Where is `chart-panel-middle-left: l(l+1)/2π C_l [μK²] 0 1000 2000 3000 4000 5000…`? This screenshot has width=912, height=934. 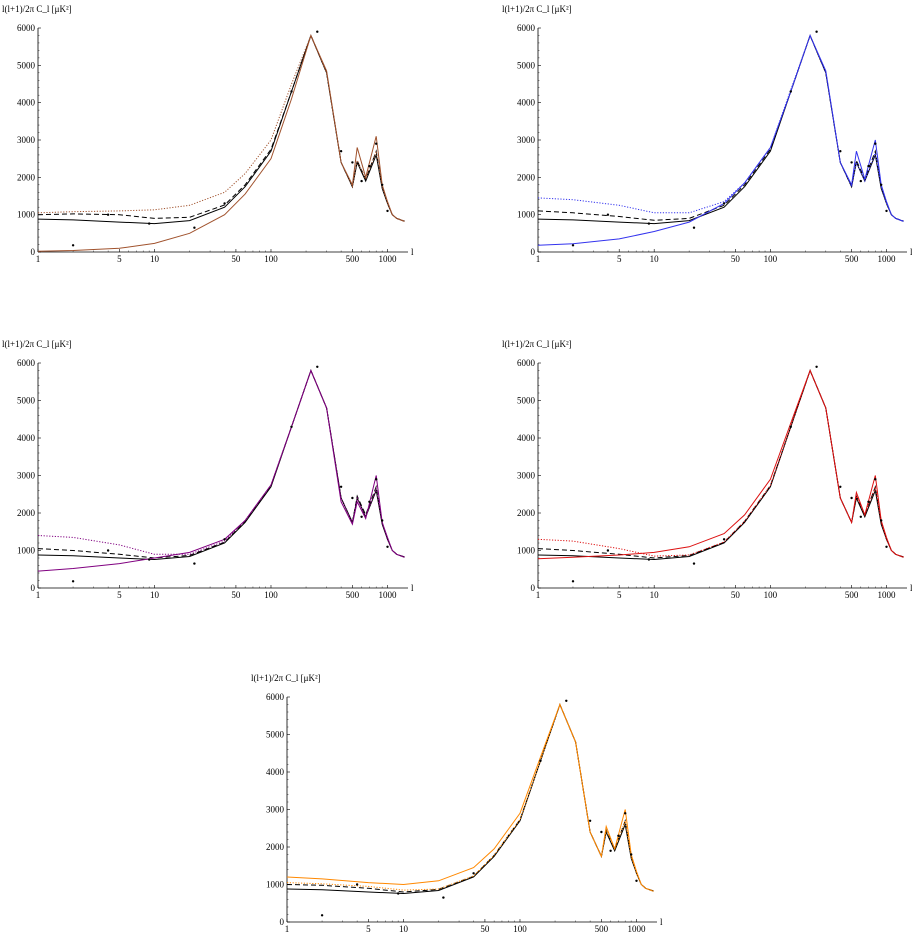 chart-panel-middle-left: l(l+1)/2π C_l [μK²] 0 1000 2000 3000 4000 5000… is located at coordinates (208, 469).